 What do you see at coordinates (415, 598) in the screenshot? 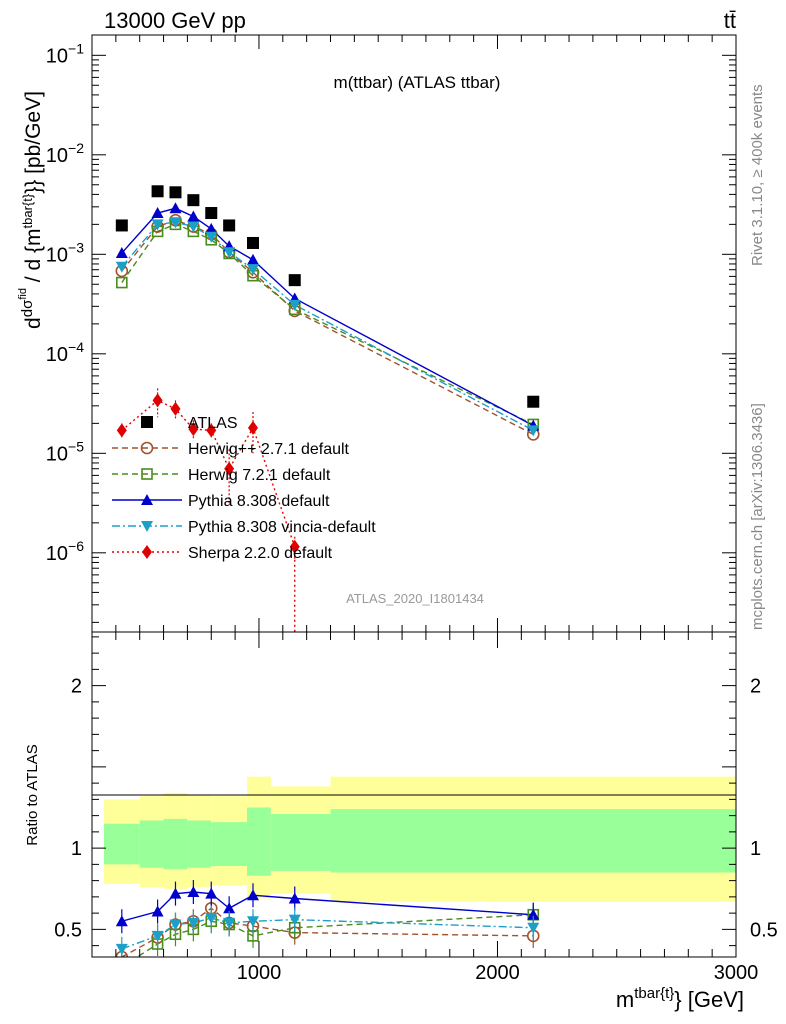
I see `watermark-label: ATLAS_2020_I1801434` at bounding box center [415, 598].